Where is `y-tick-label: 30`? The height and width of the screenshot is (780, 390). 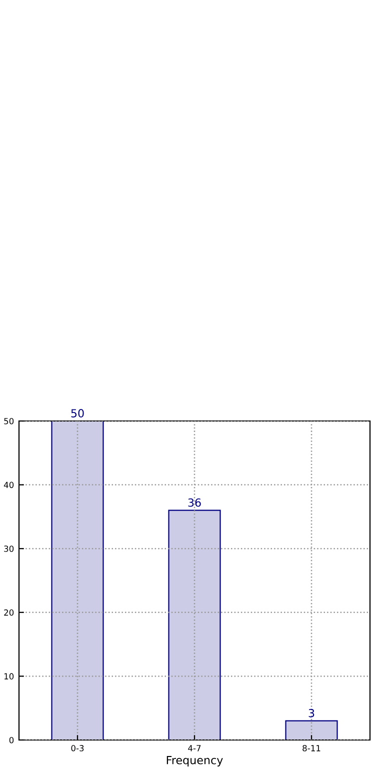
y-tick-label: 30 is located at coordinates (9, 549).